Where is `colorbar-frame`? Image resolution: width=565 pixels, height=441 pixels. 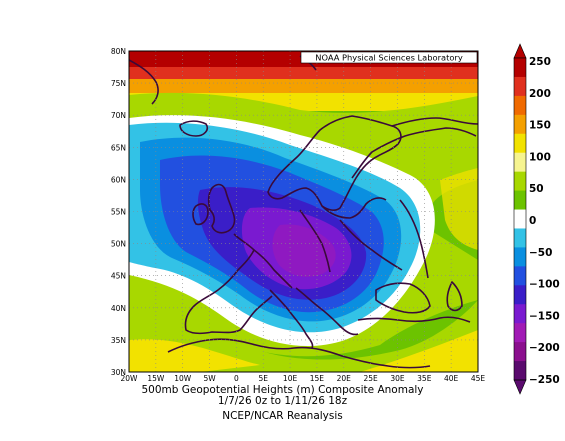 colorbar-frame is located at coordinates (520, 219).